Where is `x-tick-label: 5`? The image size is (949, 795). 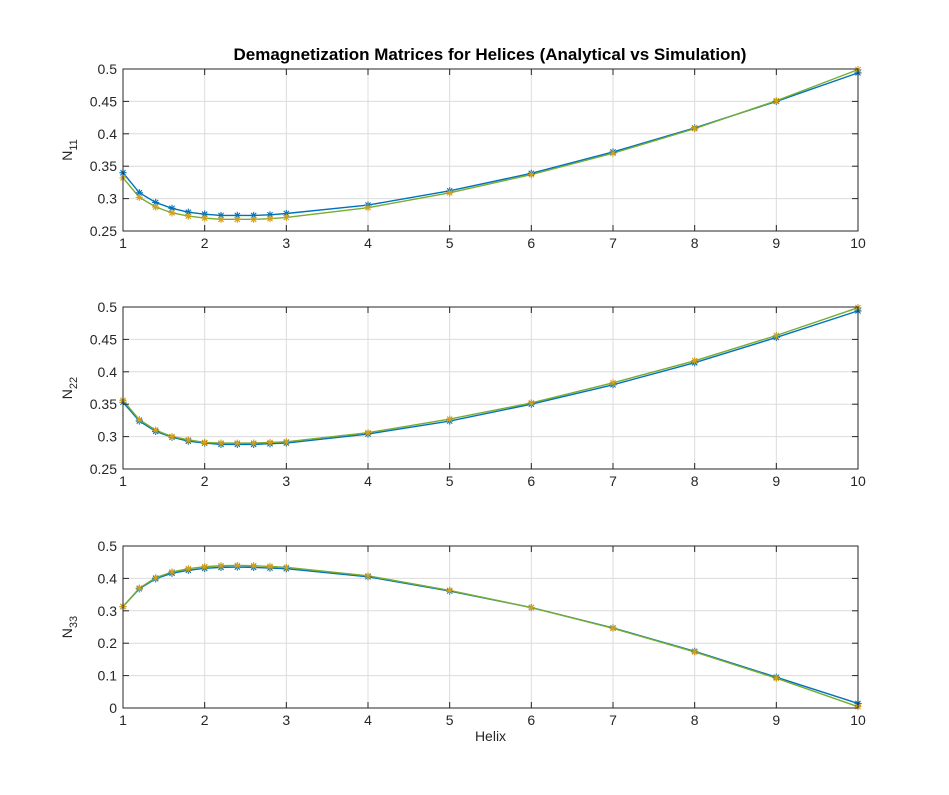
x-tick-label: 5 is located at coordinates (450, 720).